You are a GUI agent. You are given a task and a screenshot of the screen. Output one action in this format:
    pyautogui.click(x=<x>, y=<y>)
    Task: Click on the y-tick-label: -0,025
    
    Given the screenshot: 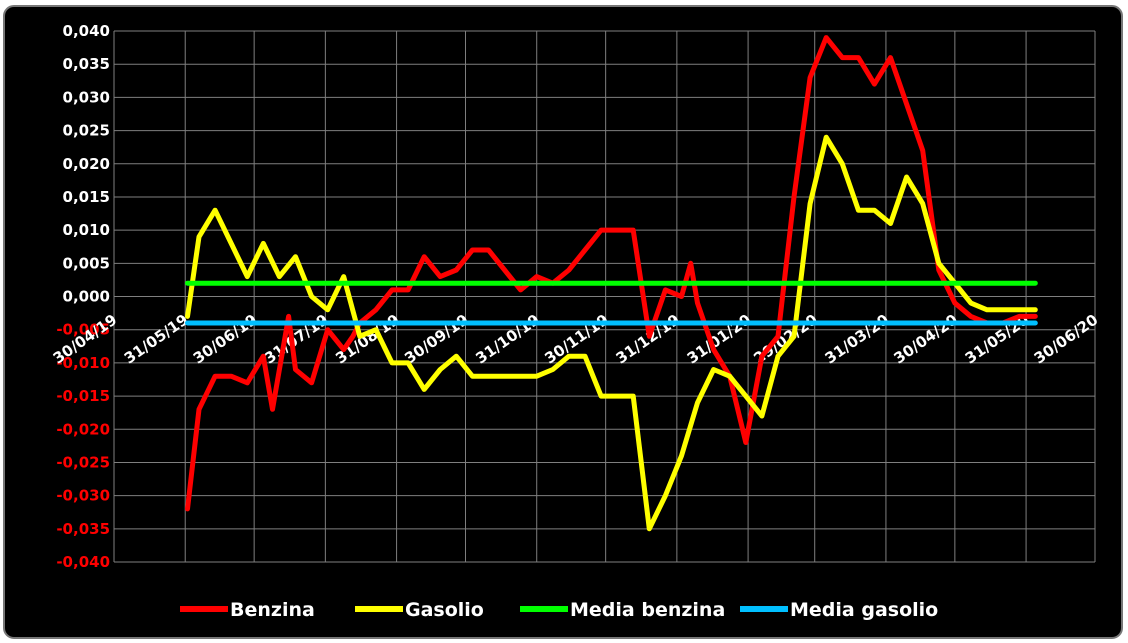 What is the action you would take?
    pyautogui.click(x=83, y=462)
    